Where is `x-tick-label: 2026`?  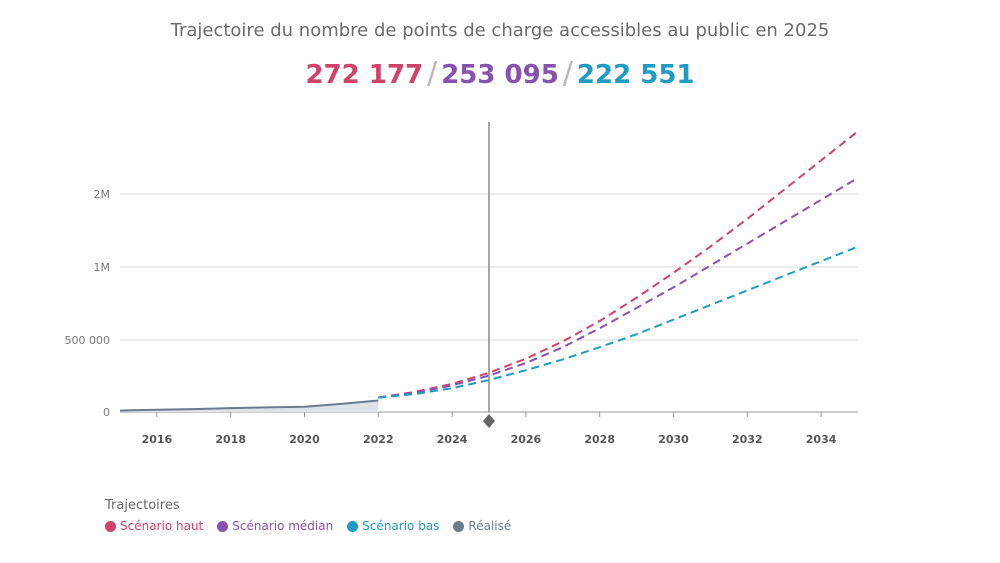
x-tick-label: 2026 is located at coordinates (526, 439).